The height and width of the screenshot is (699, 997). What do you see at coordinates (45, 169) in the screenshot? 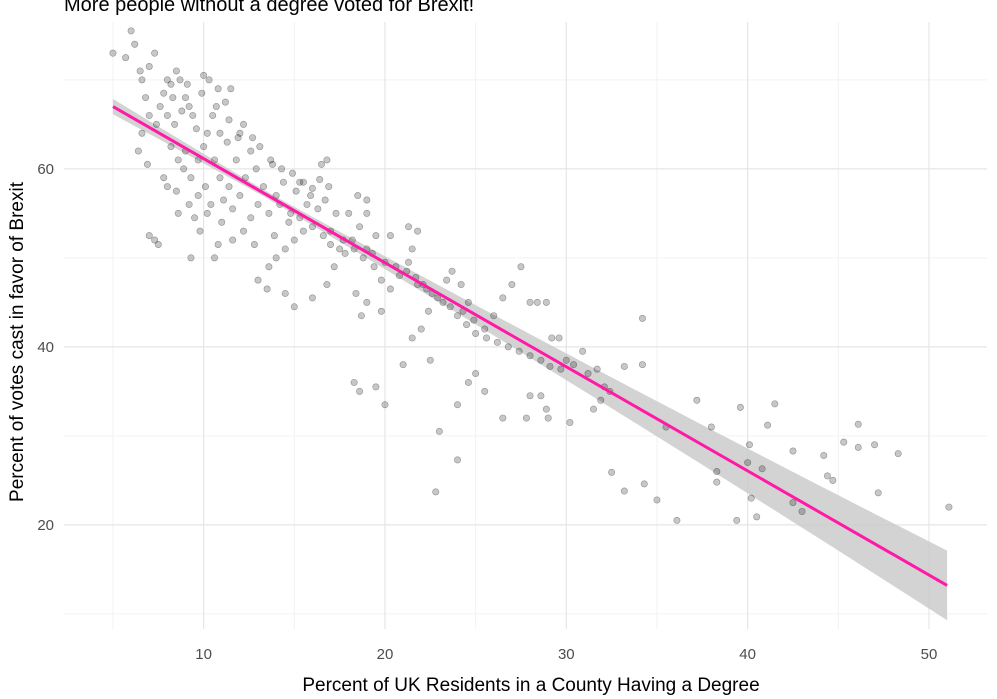
I see `y-tick-label: 60` at bounding box center [45, 169].